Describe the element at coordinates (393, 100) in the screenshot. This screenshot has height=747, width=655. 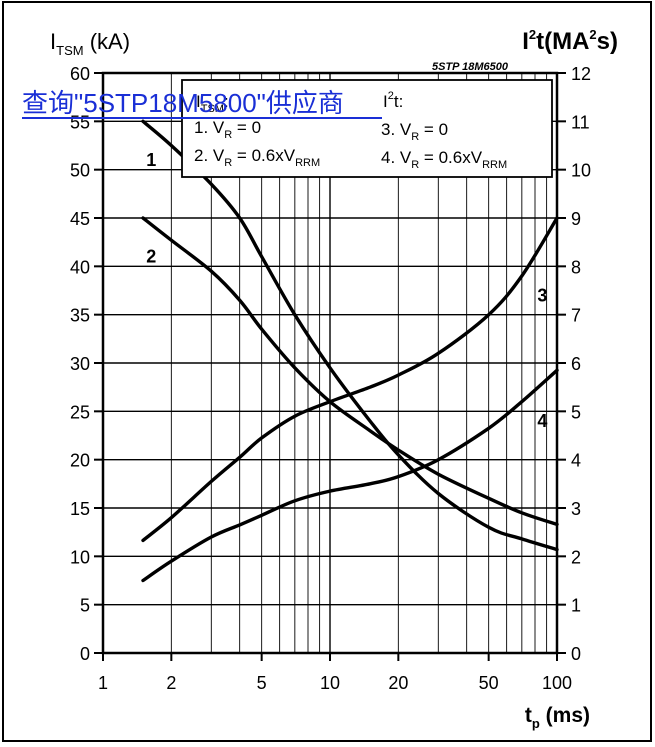
I see `legend-header-i2t: I2t:` at that location.